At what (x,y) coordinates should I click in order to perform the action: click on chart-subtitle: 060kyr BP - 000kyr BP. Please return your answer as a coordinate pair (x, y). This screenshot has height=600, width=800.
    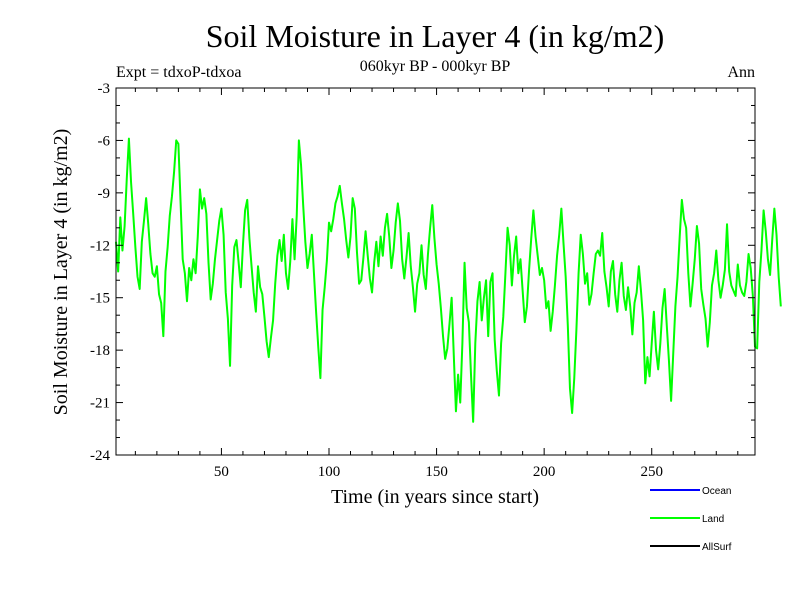
    Looking at the image, I should click on (435, 66).